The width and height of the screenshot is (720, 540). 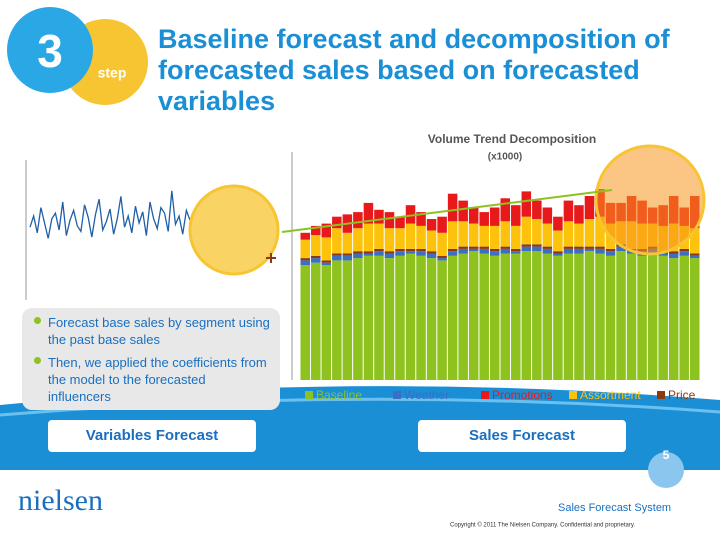 I want to click on plus, so click(x=271, y=258).